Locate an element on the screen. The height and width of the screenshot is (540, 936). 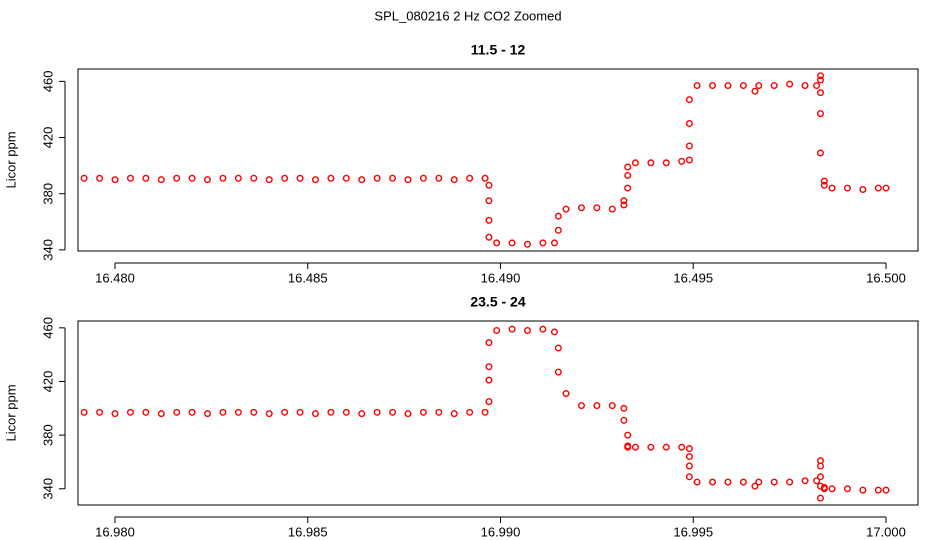
x-tick-label: 16.995 is located at coordinates (693, 531).